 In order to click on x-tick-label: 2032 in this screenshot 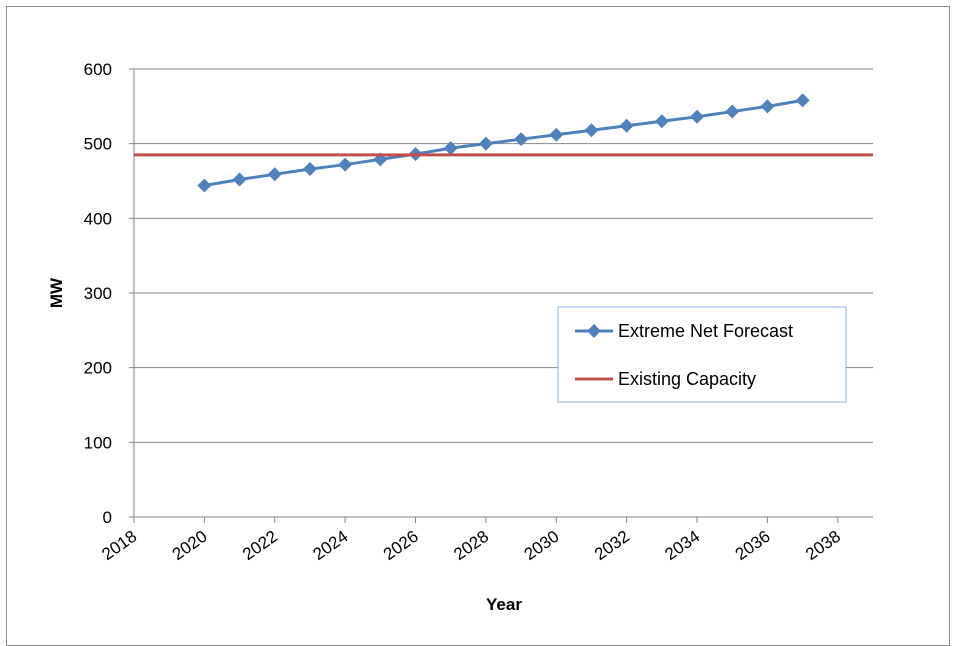, I will do `click(612, 545)`.